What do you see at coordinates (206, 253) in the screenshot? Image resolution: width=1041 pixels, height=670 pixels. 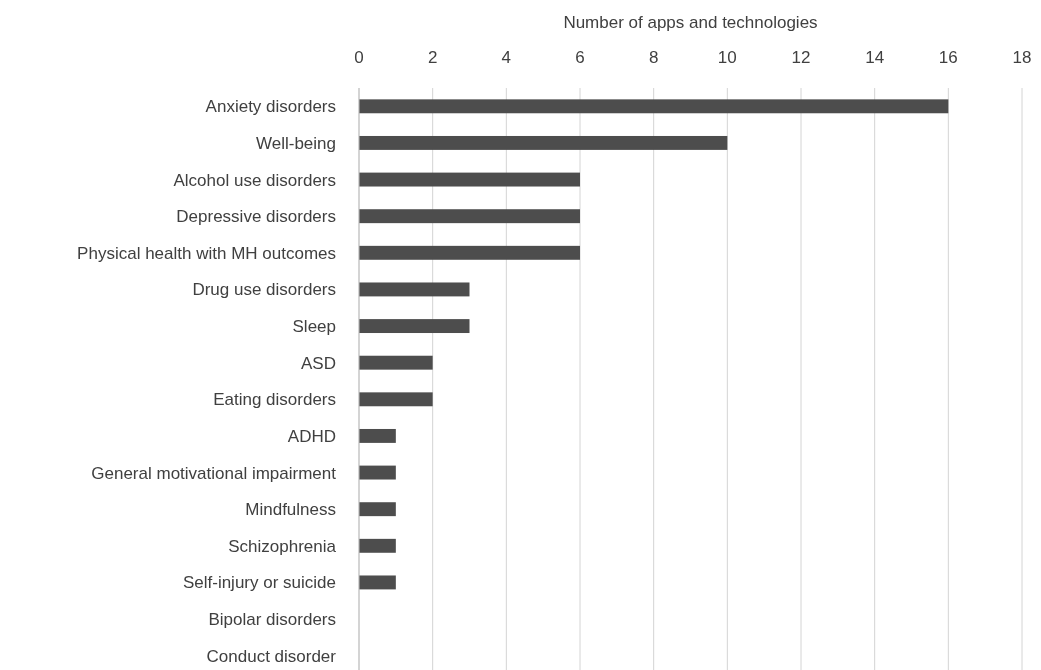 I see `y-tick-label: Physical health with MH outcomes` at bounding box center [206, 253].